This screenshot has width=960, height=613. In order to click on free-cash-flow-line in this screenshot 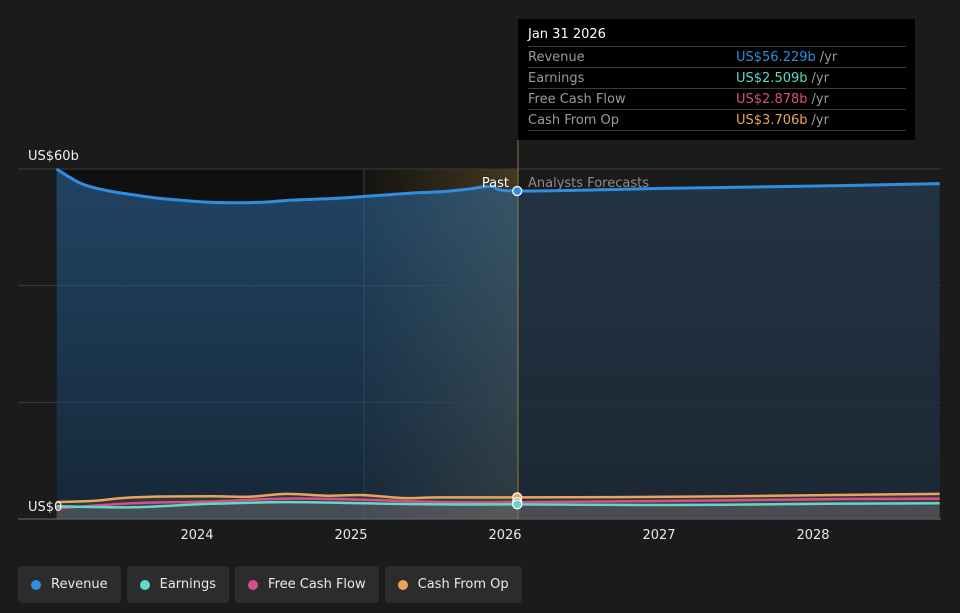, I will do `click(498, 503)`.